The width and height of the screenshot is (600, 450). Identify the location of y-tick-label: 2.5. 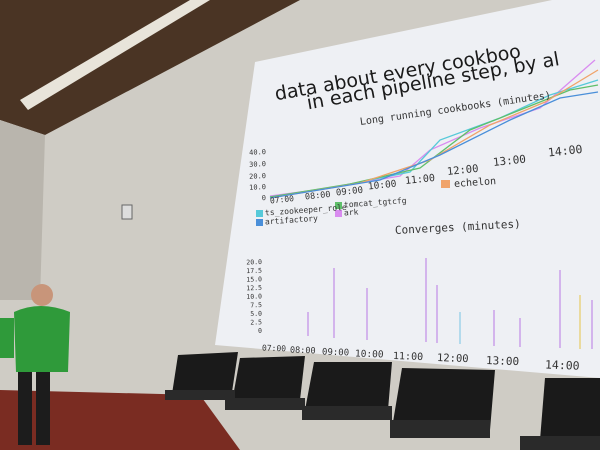
(256, 322).